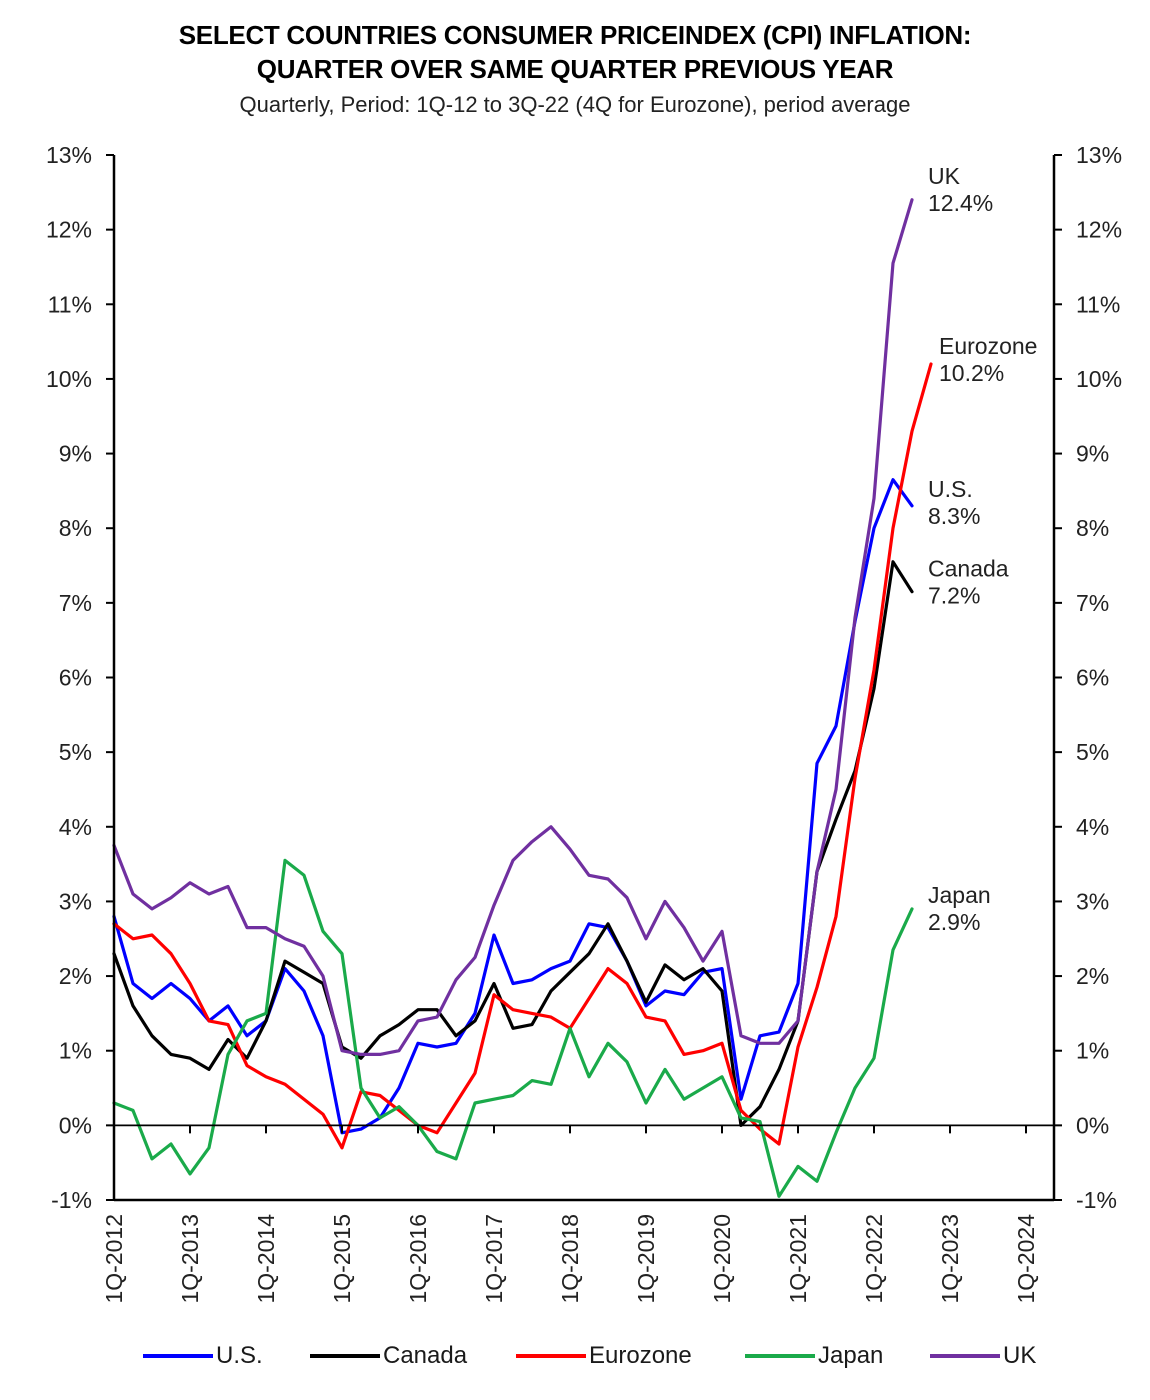  I want to click on x-tick-label: 1Q-2023, so click(950, 1259).